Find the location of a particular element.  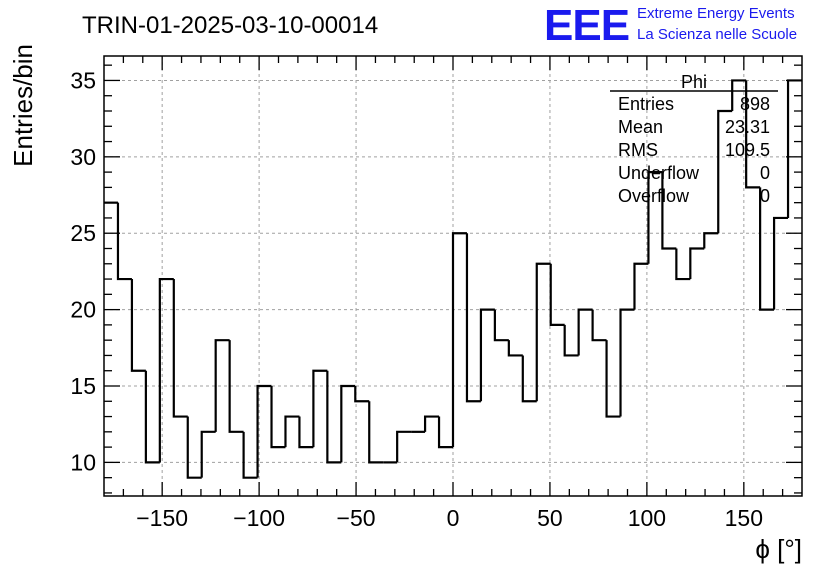

stats-label-rms: RMS is located at coordinates (638, 150).